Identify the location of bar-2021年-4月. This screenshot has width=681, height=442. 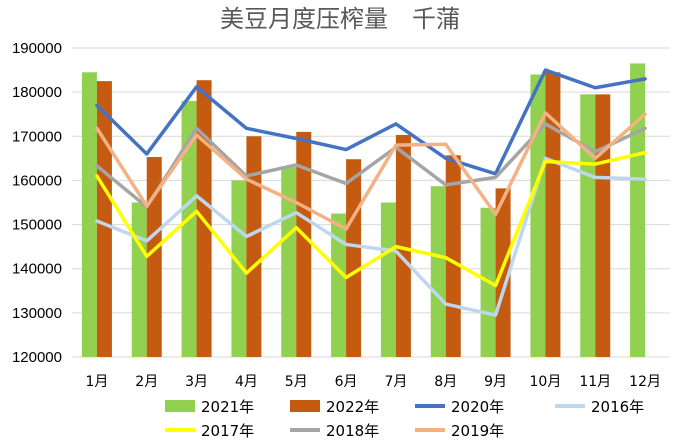
(239, 268).